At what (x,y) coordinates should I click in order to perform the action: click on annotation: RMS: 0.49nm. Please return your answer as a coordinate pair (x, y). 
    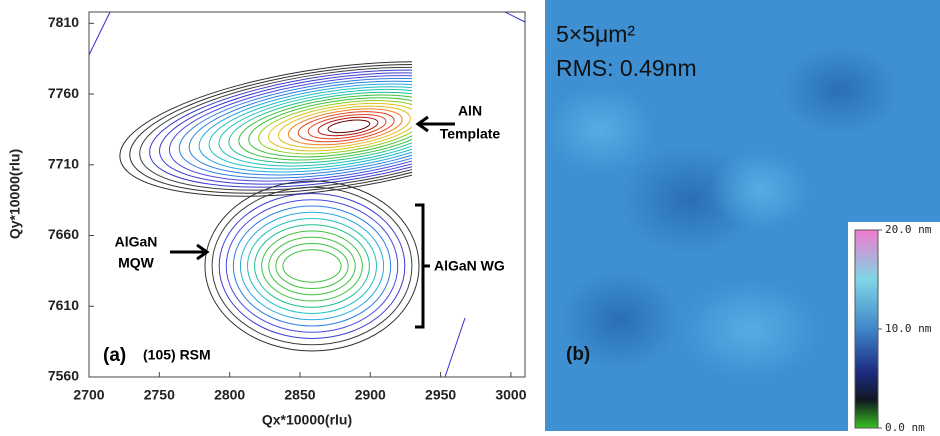
    Looking at the image, I should click on (626, 68).